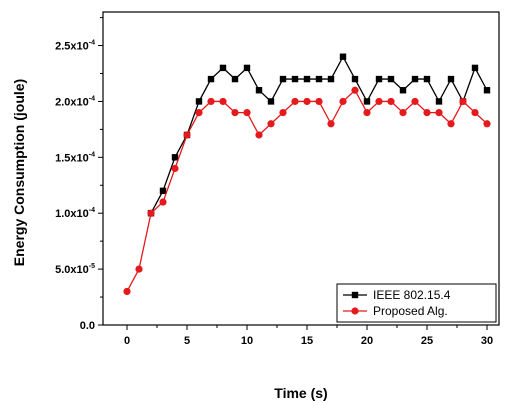 The height and width of the screenshot is (403, 512). I want to click on legend-entry: Proposed Alg., so click(395, 311).